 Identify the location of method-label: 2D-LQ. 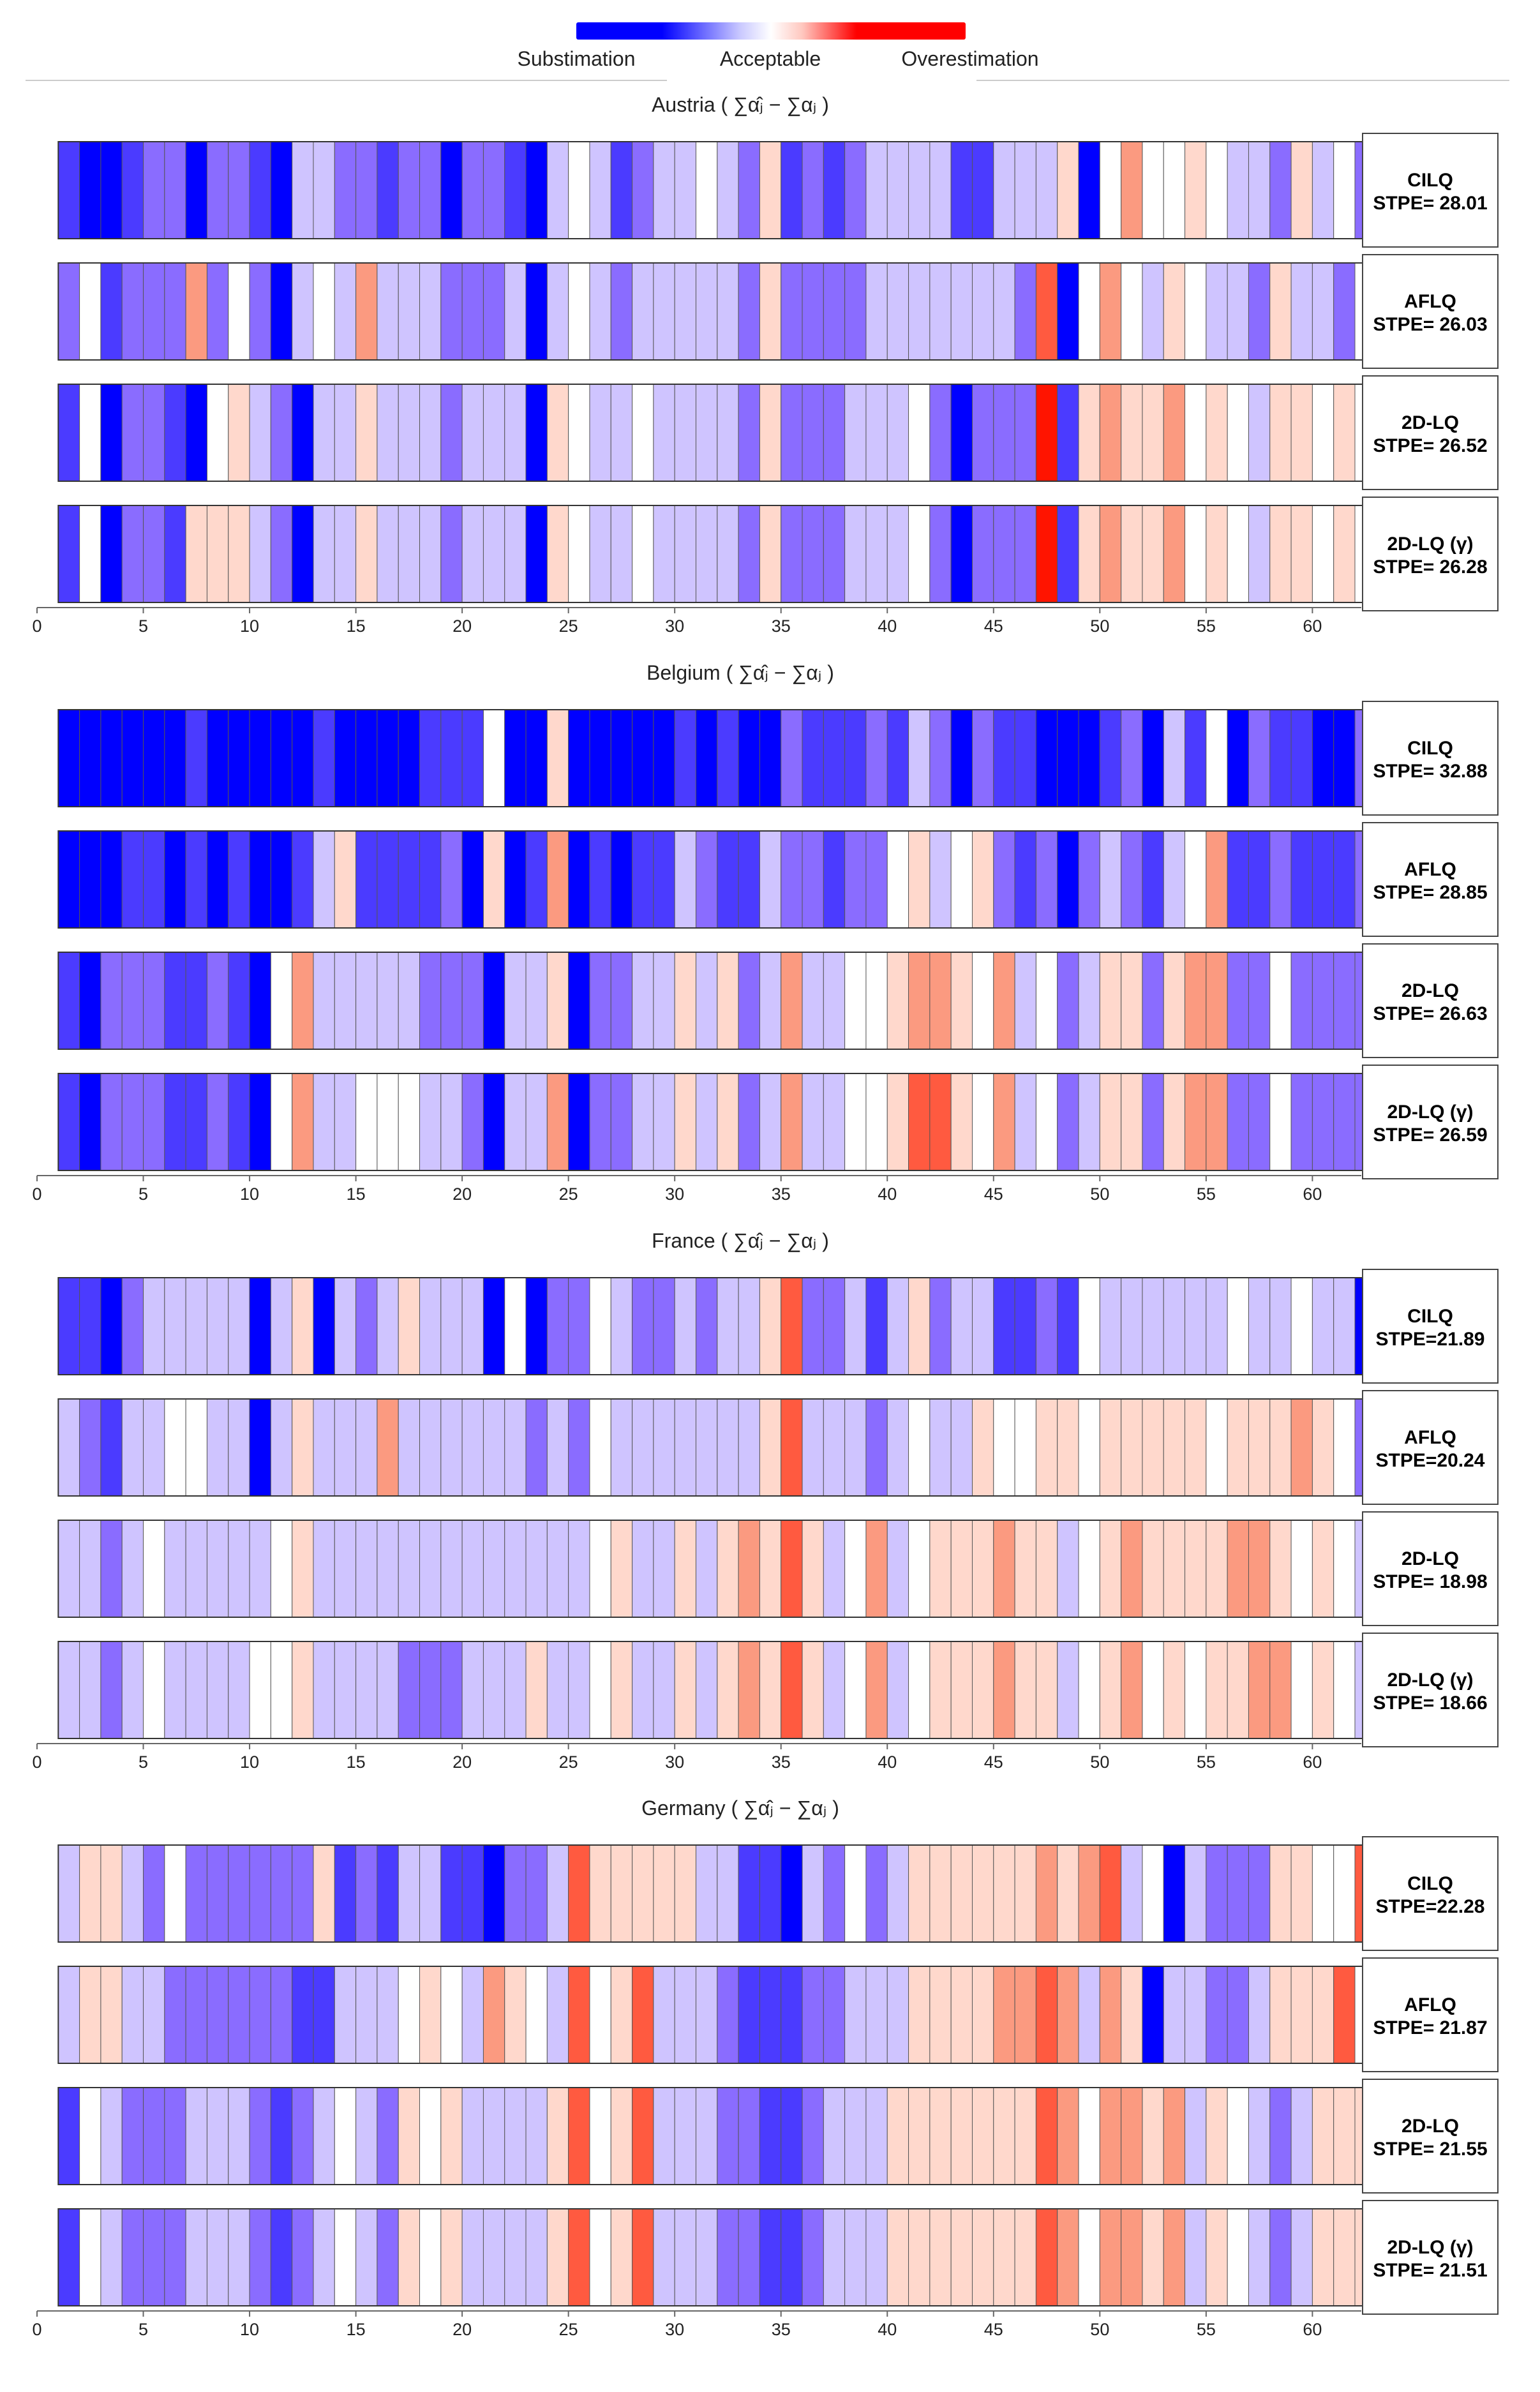
(1430, 1558).